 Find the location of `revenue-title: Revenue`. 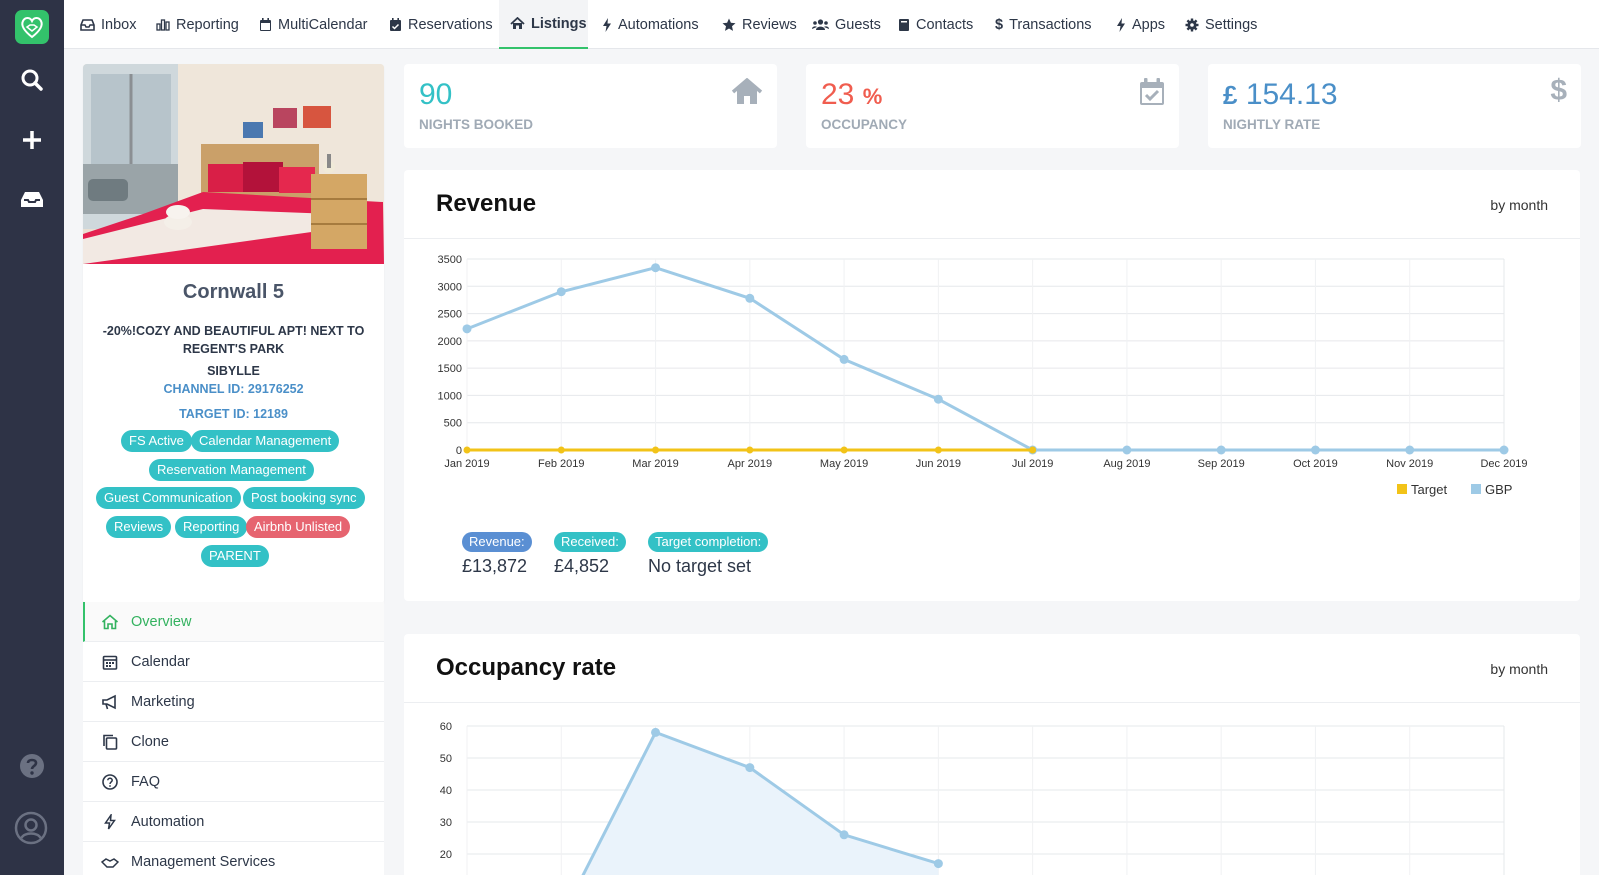

revenue-title: Revenue is located at coordinates (486, 203).